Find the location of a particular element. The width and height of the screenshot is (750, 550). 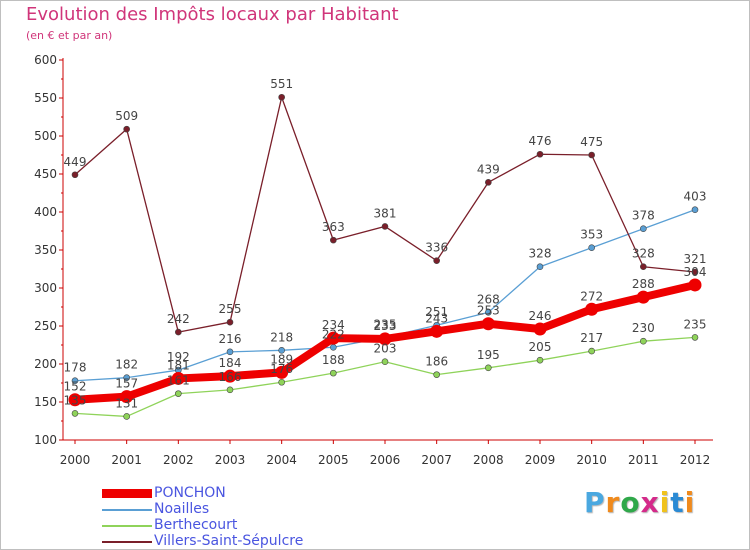

data-label: 135 is located at coordinates (75, 400).